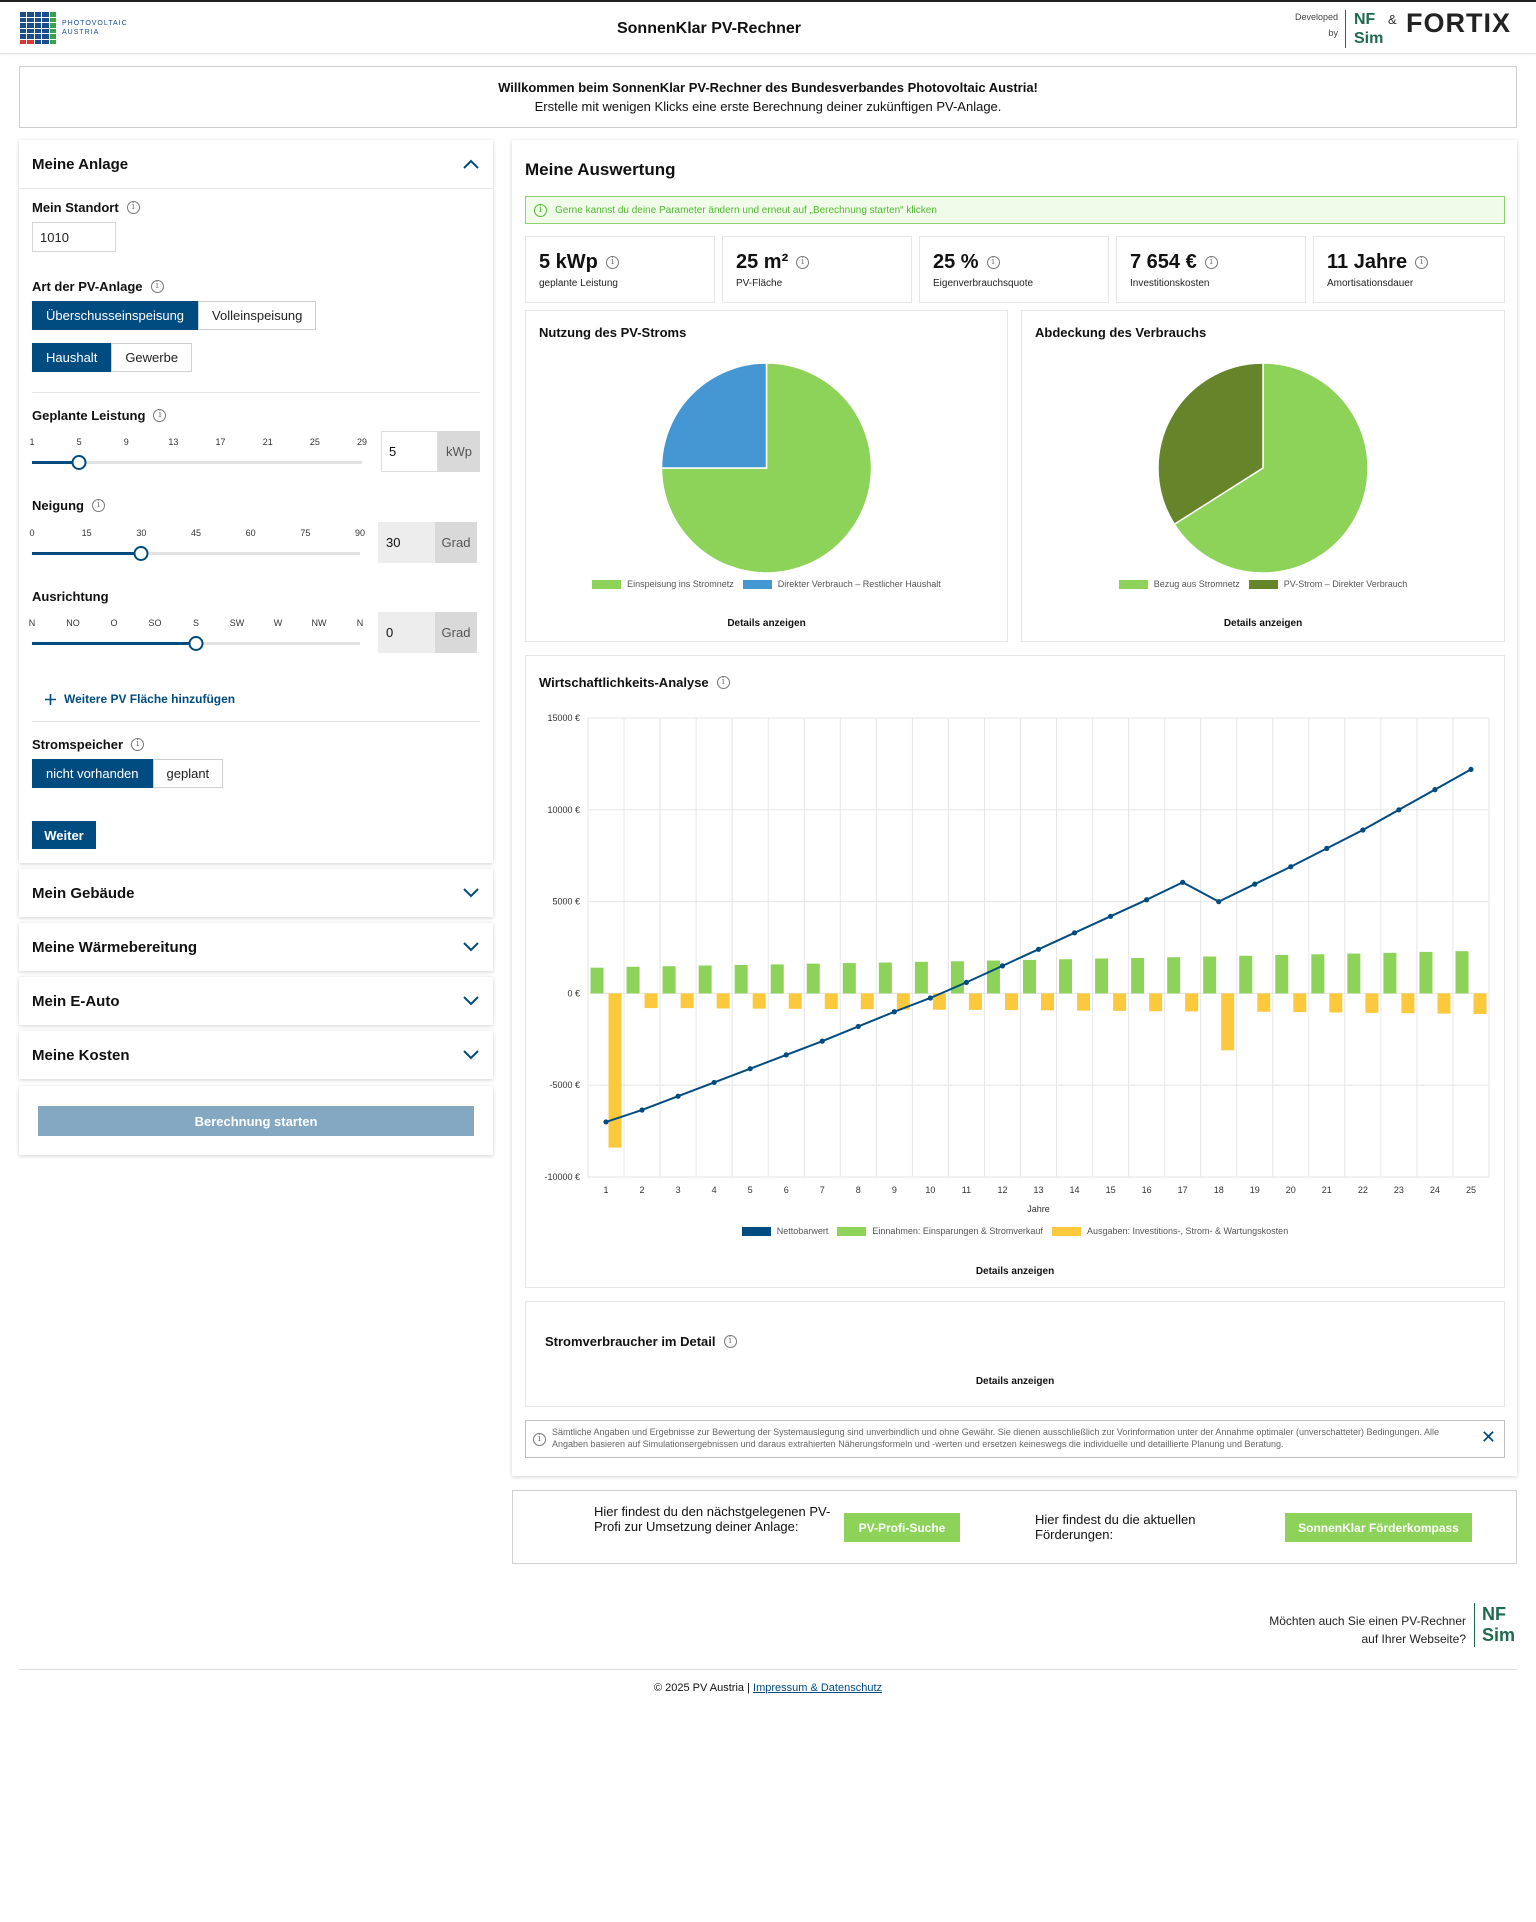 Image resolution: width=1536 pixels, height=1922 pixels. Describe the element at coordinates (256, 1055) in the screenshot. I see `kosten-section: Meine Kosten` at that location.